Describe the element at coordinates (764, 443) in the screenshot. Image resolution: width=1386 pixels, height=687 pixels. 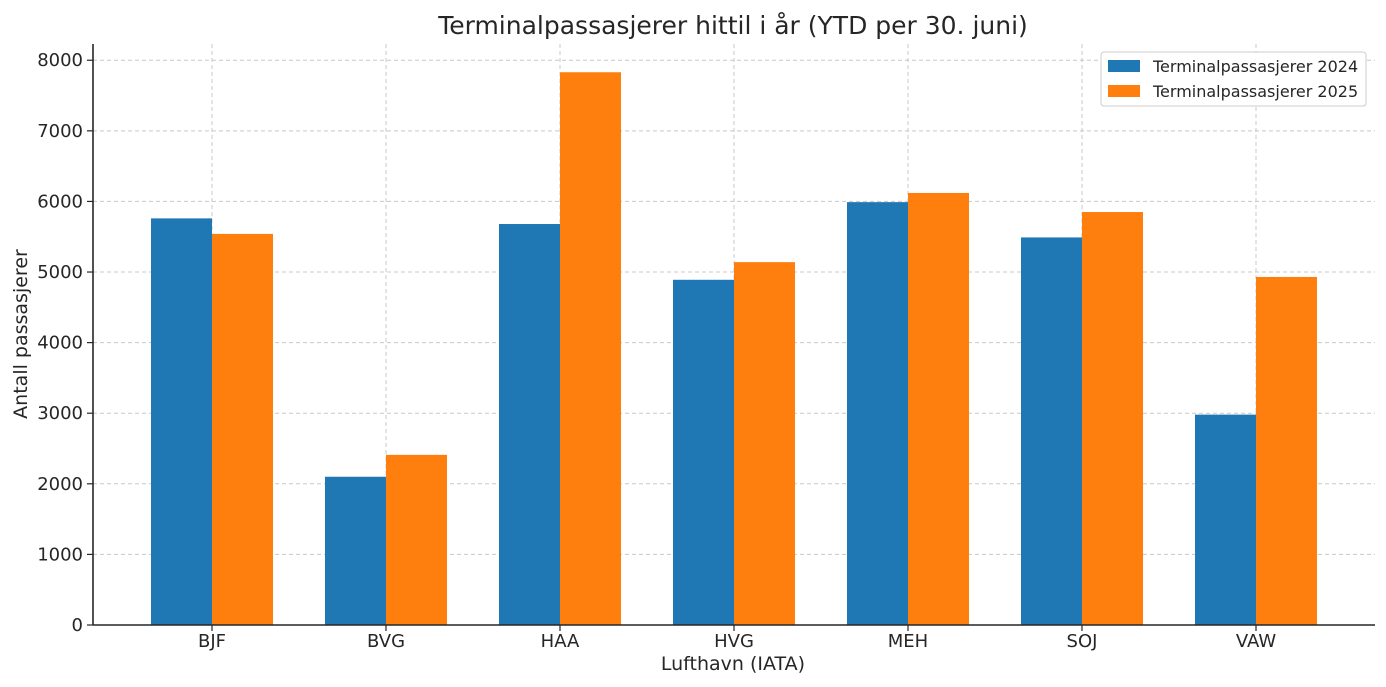
I see `bar-hvg-2025` at that location.